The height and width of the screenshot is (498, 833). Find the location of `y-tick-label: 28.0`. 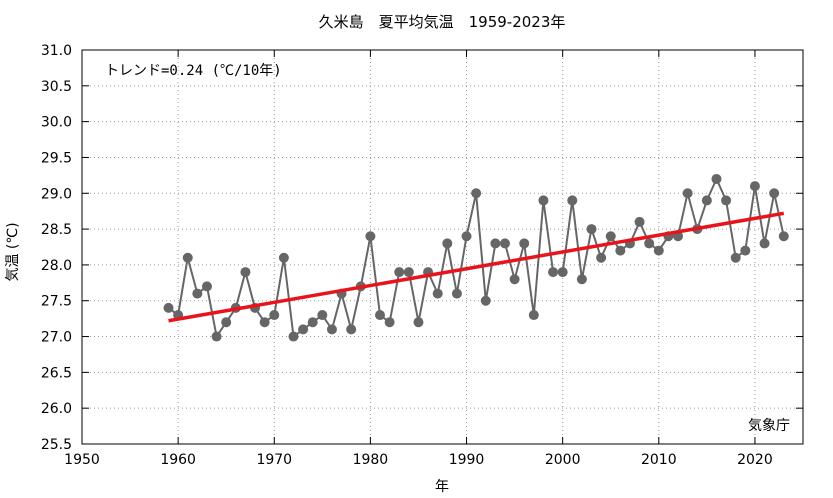

y-tick-label: 28.0 is located at coordinates (56, 266).